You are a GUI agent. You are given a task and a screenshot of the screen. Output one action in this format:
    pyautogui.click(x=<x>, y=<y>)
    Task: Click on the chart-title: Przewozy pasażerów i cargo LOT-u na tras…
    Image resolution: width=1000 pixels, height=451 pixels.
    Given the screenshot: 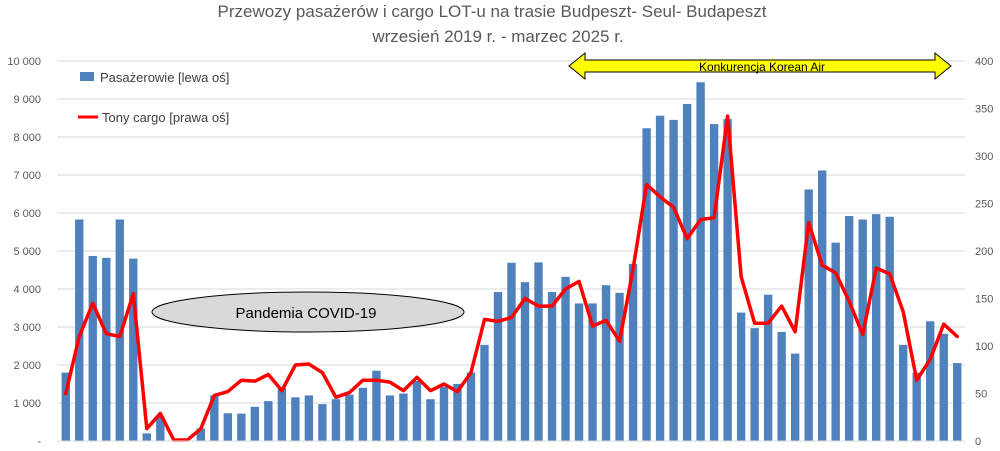 What is the action you would take?
    pyautogui.click(x=492, y=11)
    